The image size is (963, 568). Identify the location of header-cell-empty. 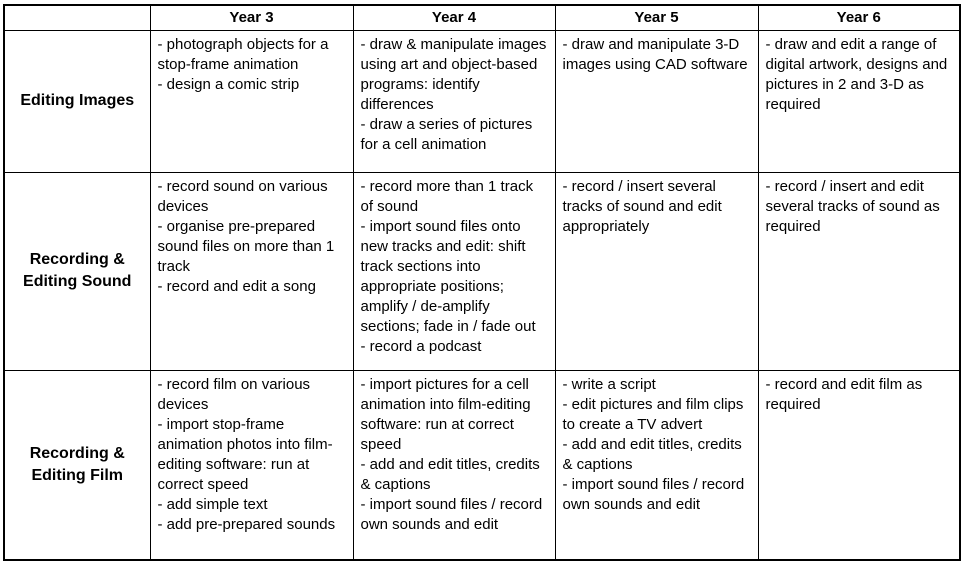
(77, 17).